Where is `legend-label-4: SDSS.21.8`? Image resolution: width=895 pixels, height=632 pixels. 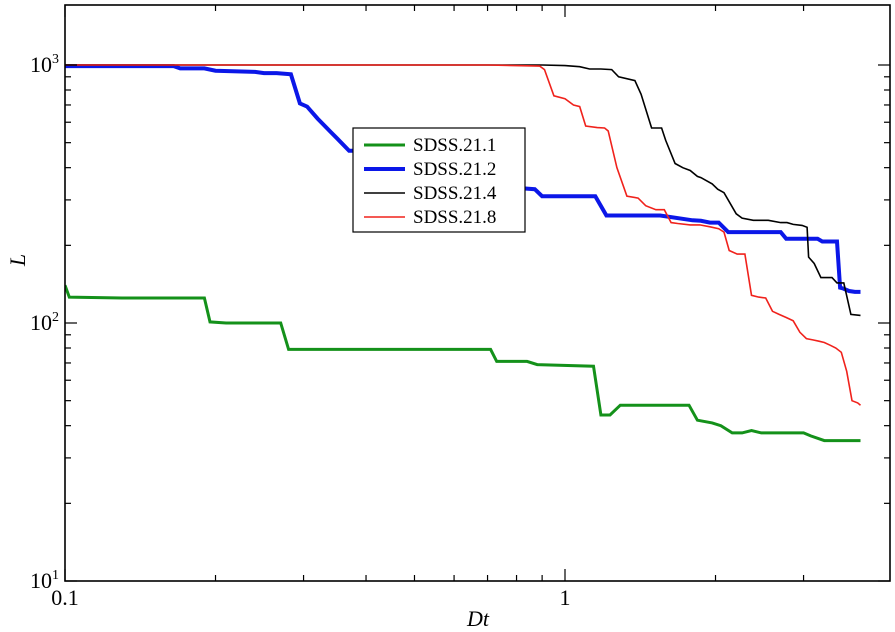
legend-label-4: SDSS.21.8 is located at coordinates (454, 217).